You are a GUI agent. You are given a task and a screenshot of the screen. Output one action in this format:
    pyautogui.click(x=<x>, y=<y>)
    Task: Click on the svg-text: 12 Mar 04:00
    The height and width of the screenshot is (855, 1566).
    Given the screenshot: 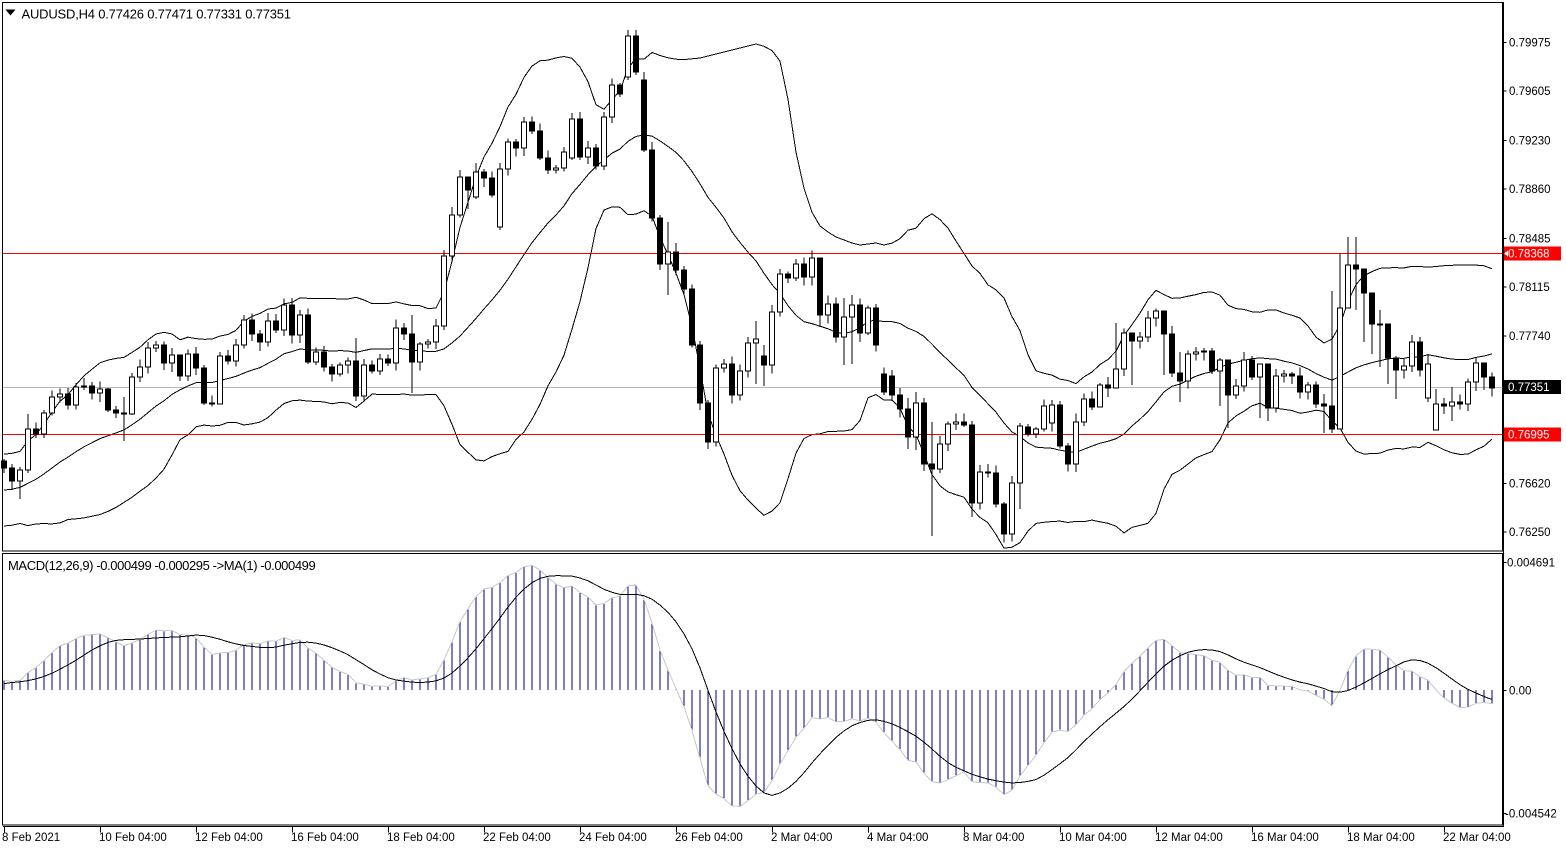 What is the action you would take?
    pyautogui.click(x=1189, y=838)
    